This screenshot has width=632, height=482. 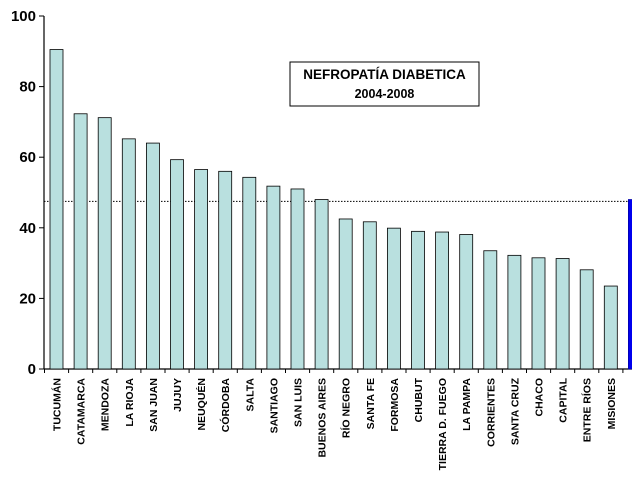 I want to click on x-category-label: CAPITAL, so click(x=564, y=399).